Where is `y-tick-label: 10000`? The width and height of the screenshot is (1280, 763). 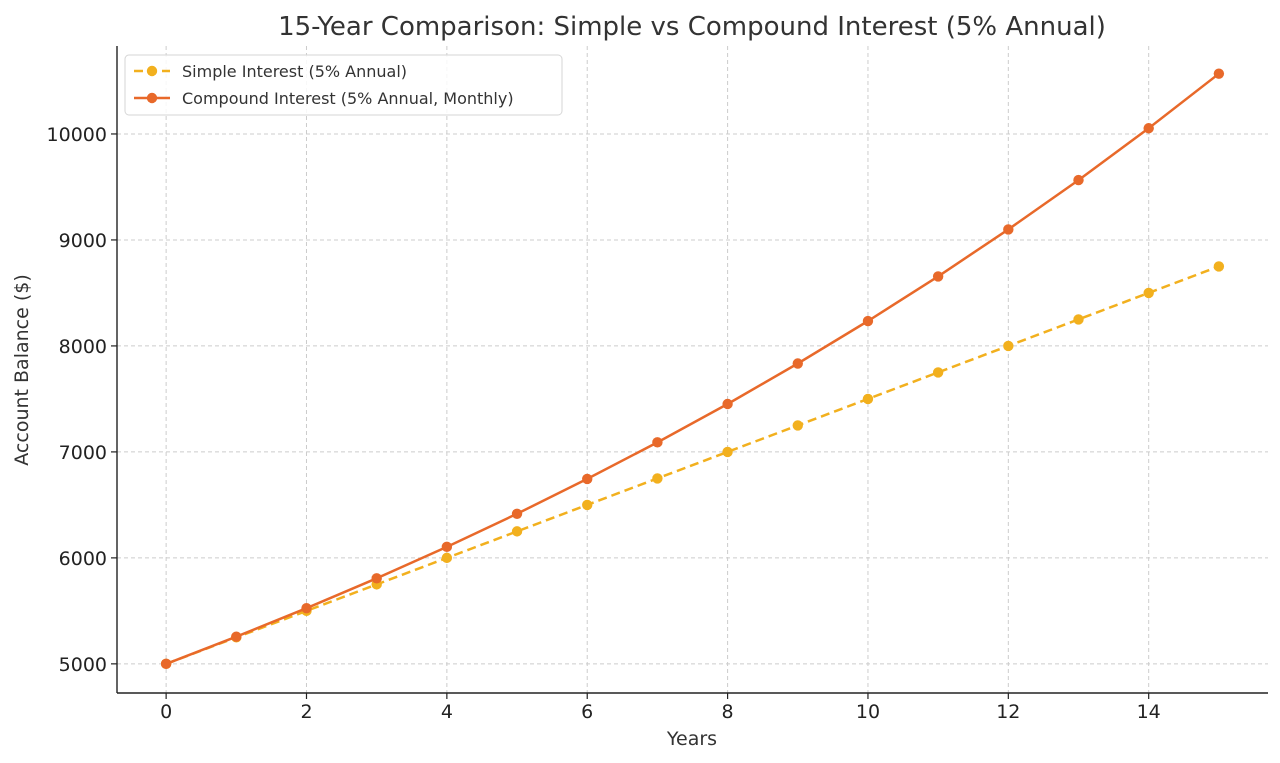 y-tick-label: 10000 is located at coordinates (77, 135).